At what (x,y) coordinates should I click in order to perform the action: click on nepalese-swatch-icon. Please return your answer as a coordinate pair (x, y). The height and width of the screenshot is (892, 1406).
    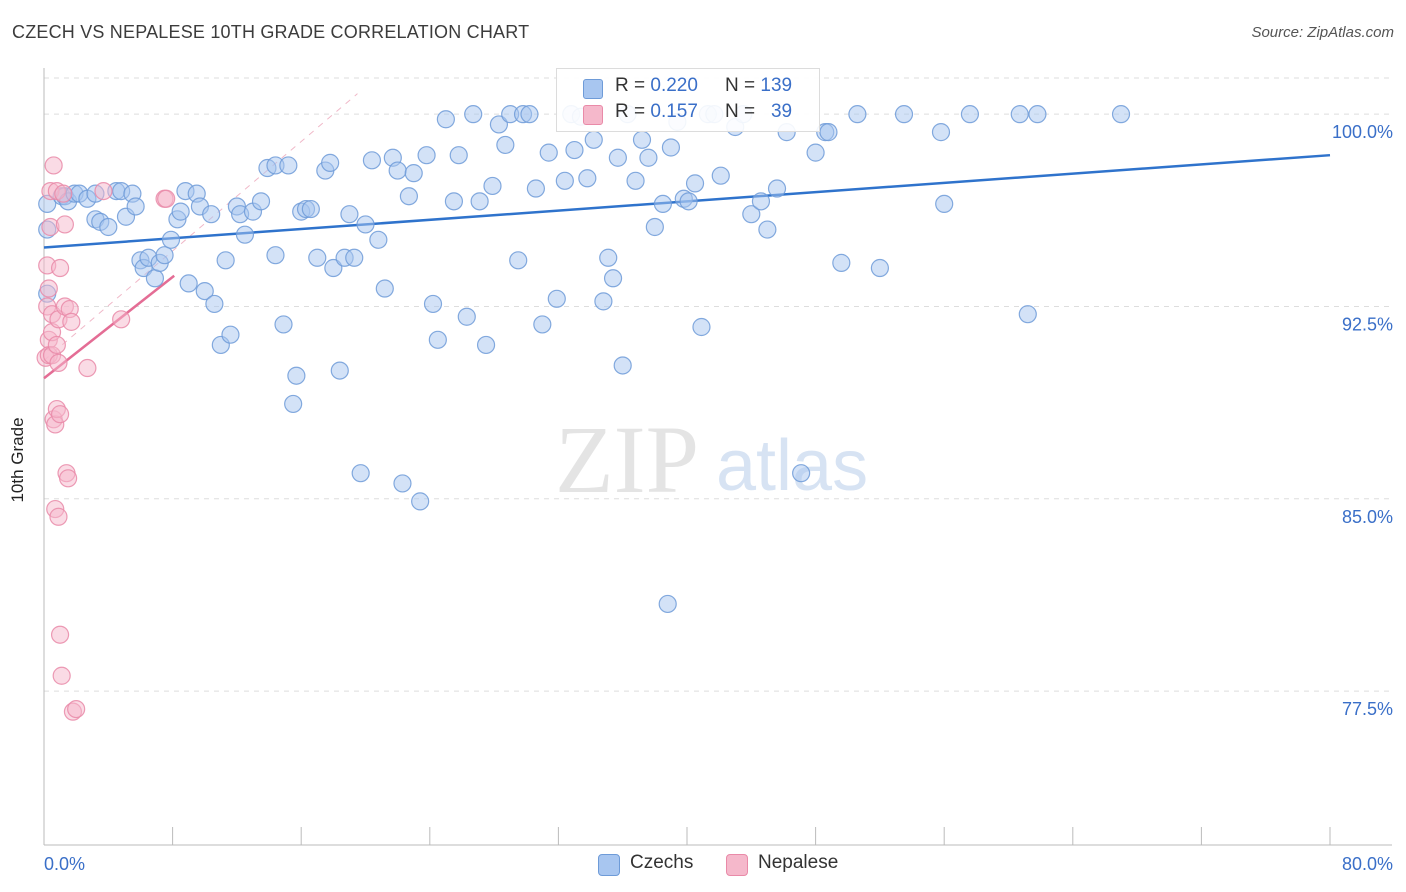
    Looking at the image, I should click on (737, 865).